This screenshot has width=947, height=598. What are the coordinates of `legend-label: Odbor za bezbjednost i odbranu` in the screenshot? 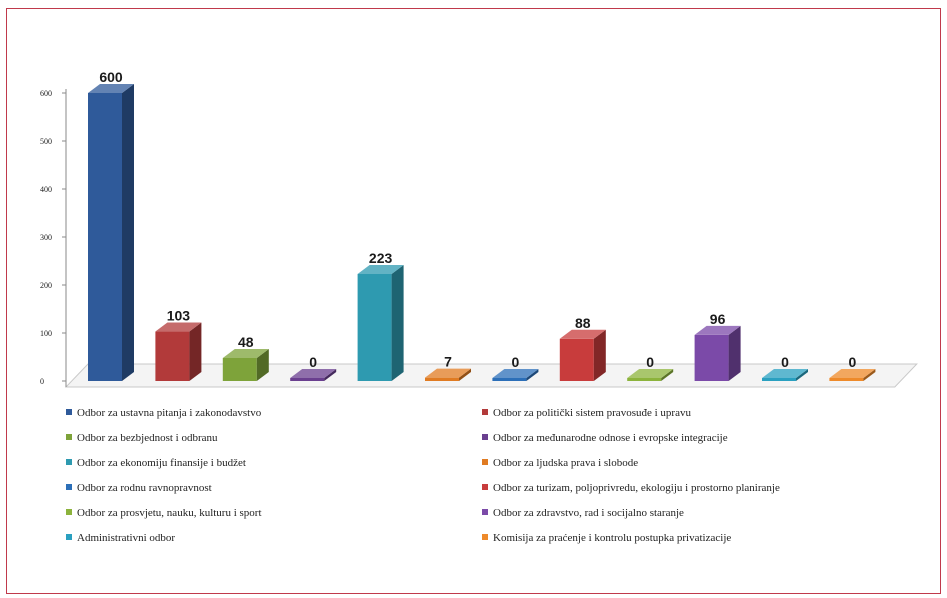 It's located at (147, 438).